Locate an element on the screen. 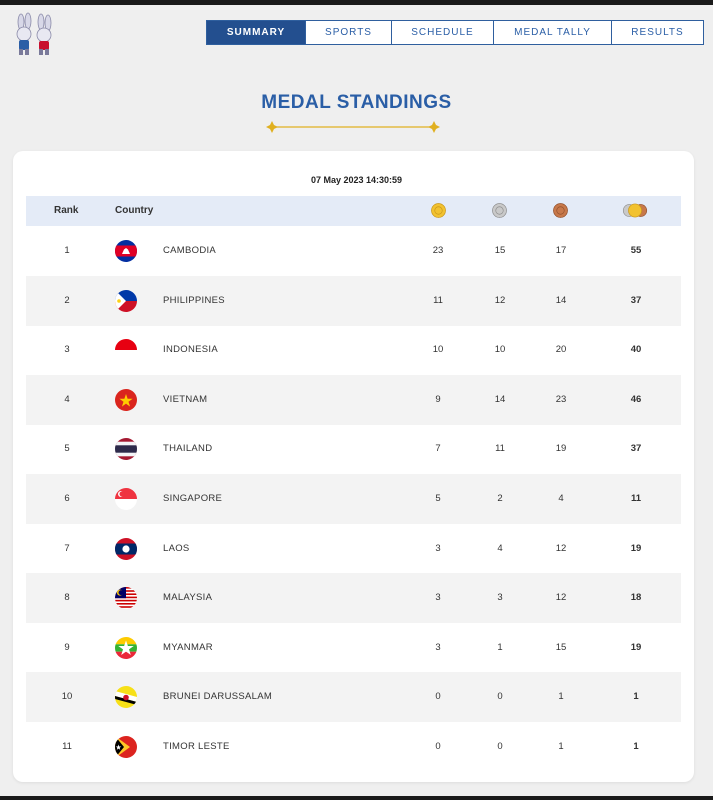  table-row: 9 MYANMAR 3 1 15 19 is located at coordinates (353, 648).